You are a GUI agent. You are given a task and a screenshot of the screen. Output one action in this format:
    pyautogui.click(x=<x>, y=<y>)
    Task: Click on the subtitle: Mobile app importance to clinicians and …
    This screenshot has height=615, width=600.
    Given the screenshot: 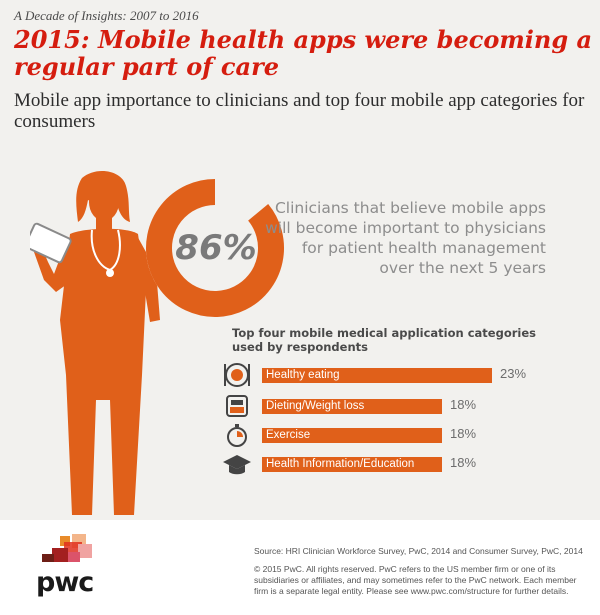 What is the action you would take?
    pyautogui.click(x=299, y=111)
    